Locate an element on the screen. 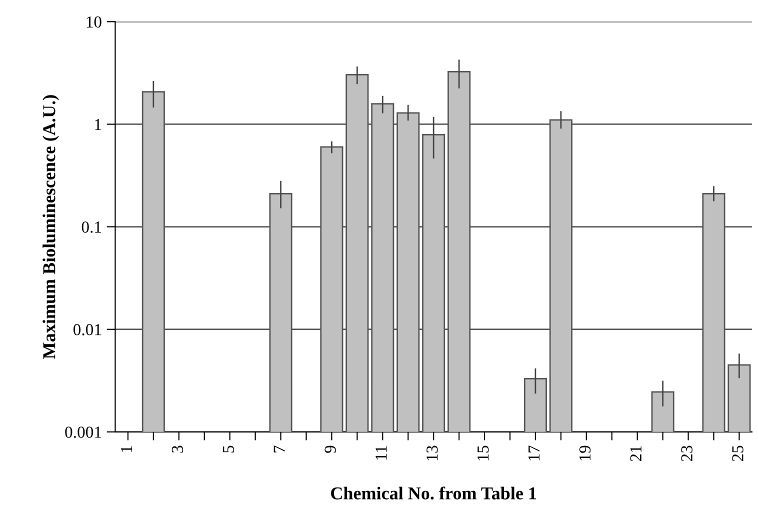 The width and height of the screenshot is (758, 516). x-tick-label: 21 is located at coordinates (636, 454).